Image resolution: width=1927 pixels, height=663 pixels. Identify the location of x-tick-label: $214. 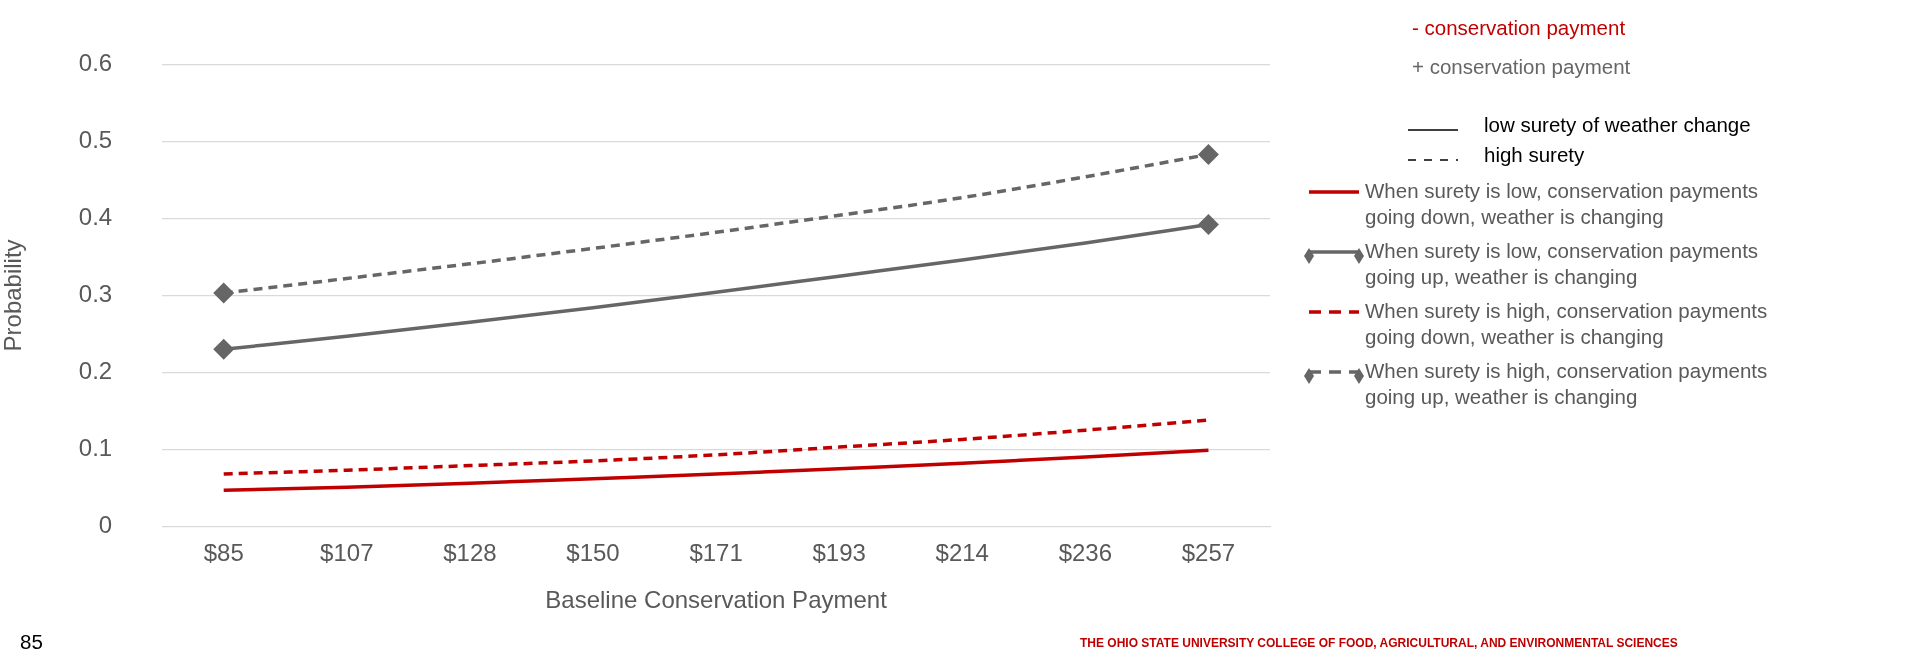
(962, 553).